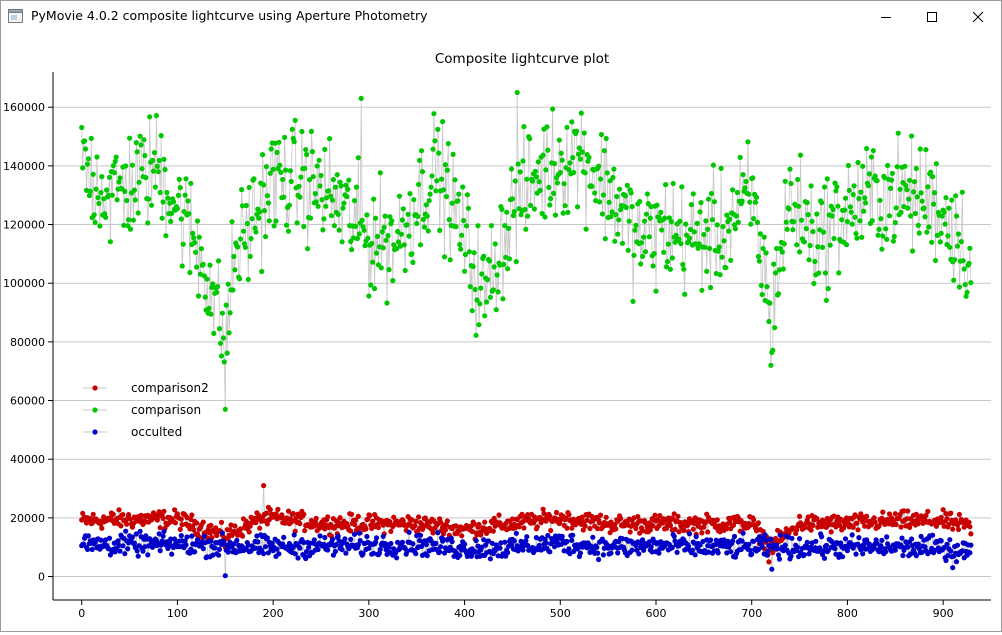  What do you see at coordinates (526, 524) in the screenshot?
I see `series-comparison2` at bounding box center [526, 524].